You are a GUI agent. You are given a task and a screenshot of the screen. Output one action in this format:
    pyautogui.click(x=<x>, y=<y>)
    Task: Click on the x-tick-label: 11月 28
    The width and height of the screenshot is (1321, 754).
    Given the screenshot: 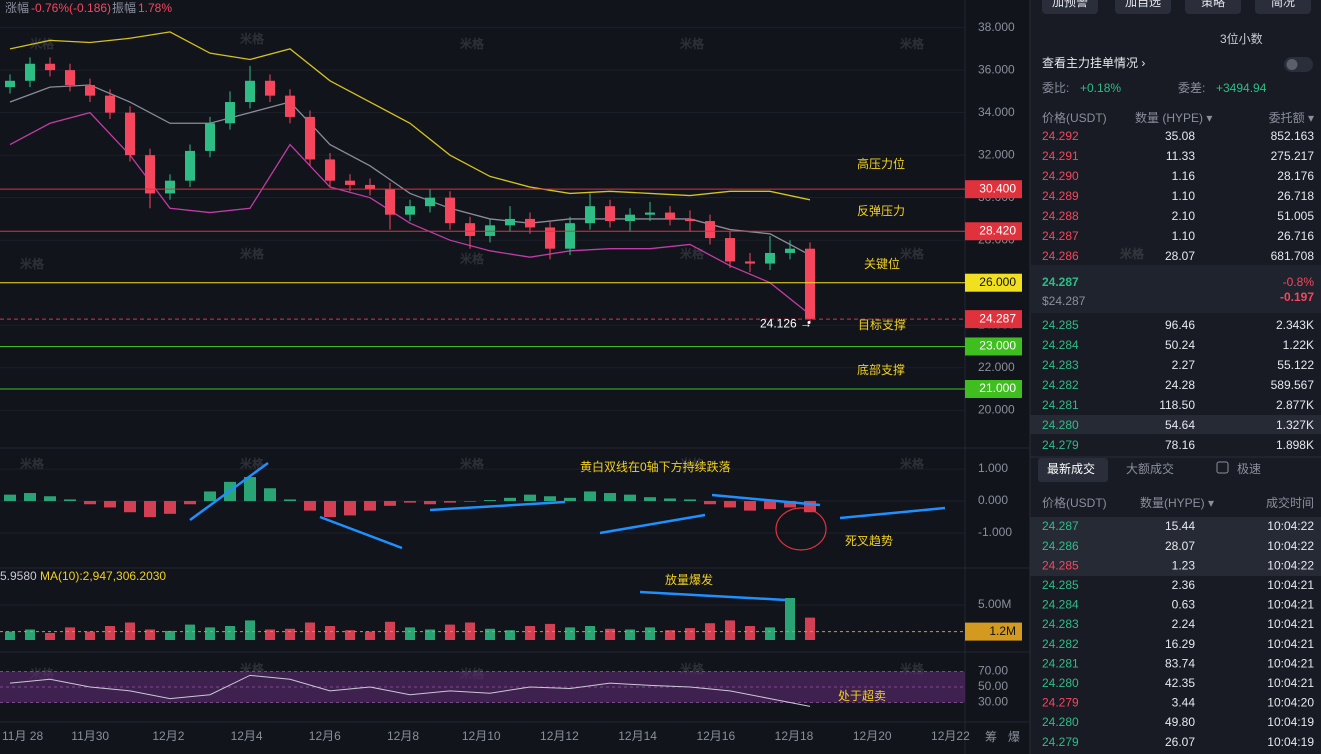 What is the action you would take?
    pyautogui.click(x=22, y=736)
    